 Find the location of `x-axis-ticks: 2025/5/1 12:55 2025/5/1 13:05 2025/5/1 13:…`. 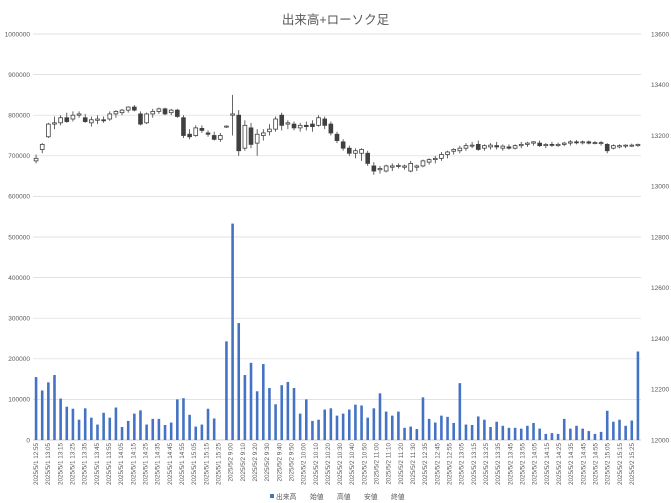

x-axis-ticks: 2025/5/1 12:55 2025/5/1 13:05 2025/5/1 13:… is located at coordinates (334, 464).